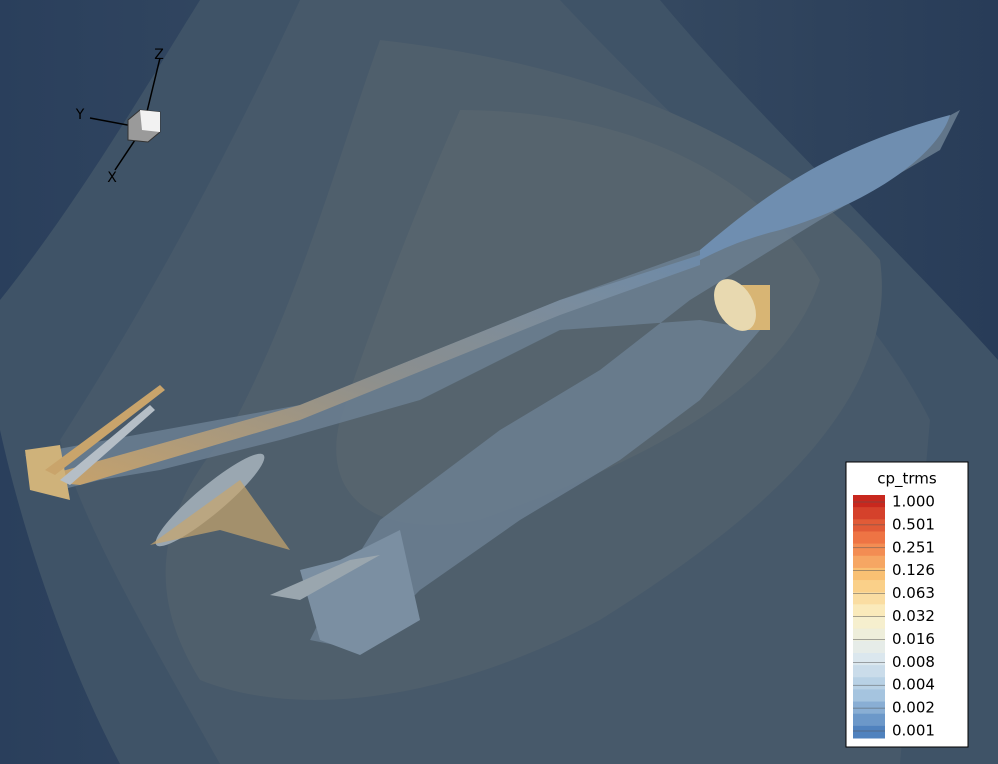 This screenshot has height=764, width=998. I want to click on legend-label: 0.501, so click(913, 524).